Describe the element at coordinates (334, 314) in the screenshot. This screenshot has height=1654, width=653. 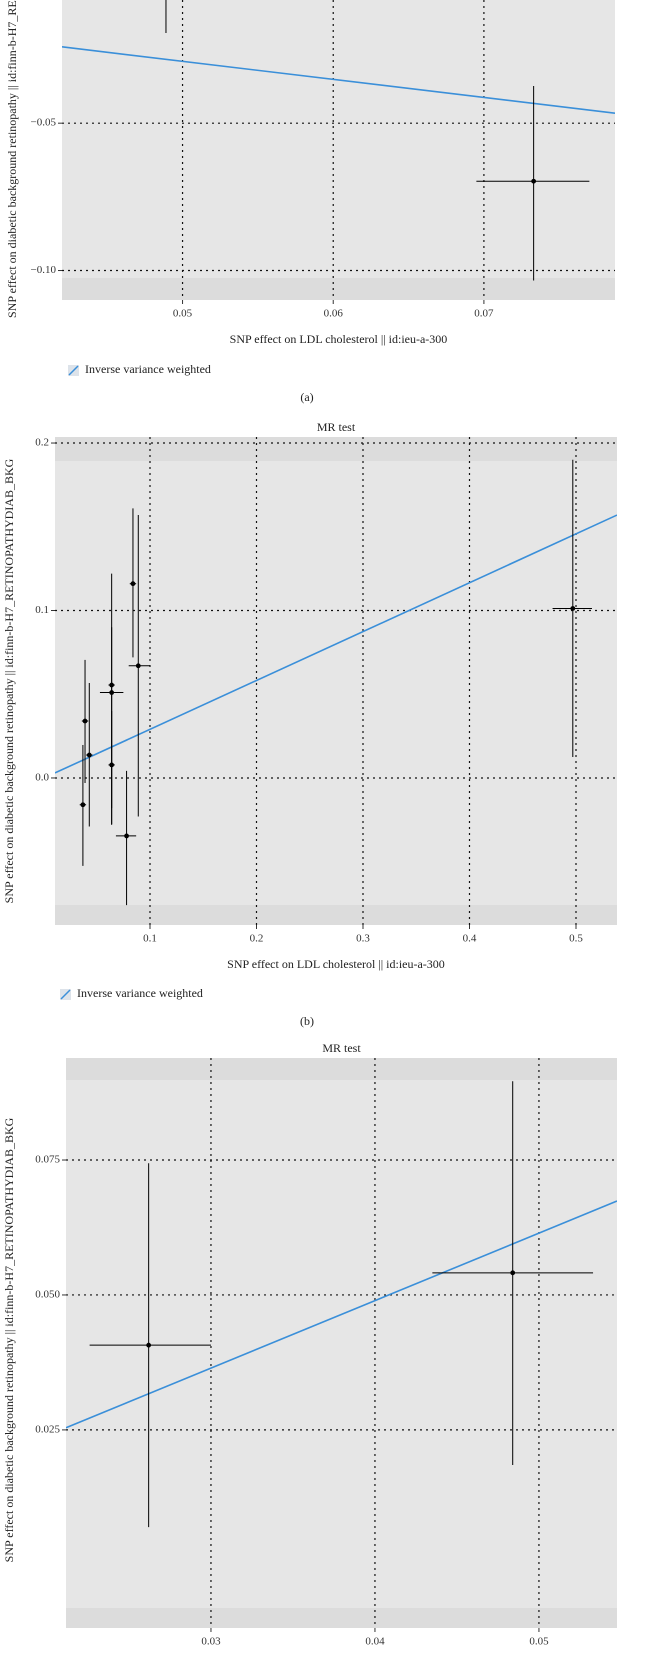
I see `x-tick-label: 0.06` at that location.